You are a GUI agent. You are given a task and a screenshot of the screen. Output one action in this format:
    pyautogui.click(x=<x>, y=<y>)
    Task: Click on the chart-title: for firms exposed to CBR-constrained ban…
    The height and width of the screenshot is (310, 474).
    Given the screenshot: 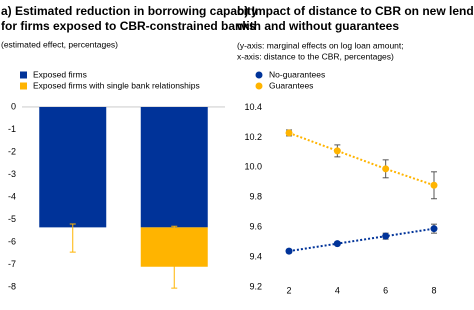 What is the action you would take?
    pyautogui.click(x=128, y=26)
    